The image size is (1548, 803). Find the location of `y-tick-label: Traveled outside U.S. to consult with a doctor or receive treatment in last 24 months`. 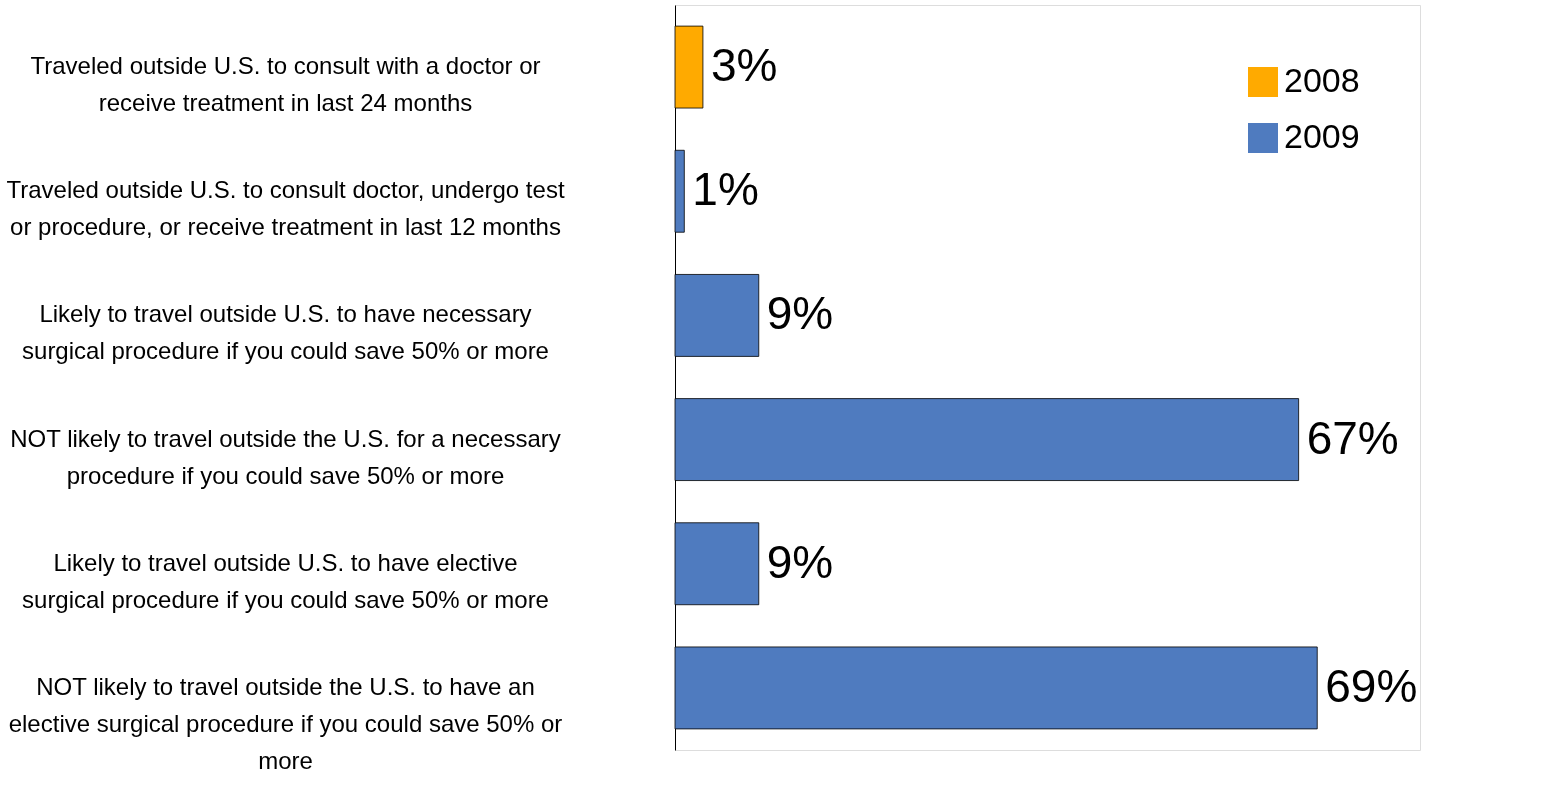

y-tick-label: Traveled outside U.S. to consult with a doctor or receive treatment in last 24 months is located at coordinates (285, 84).